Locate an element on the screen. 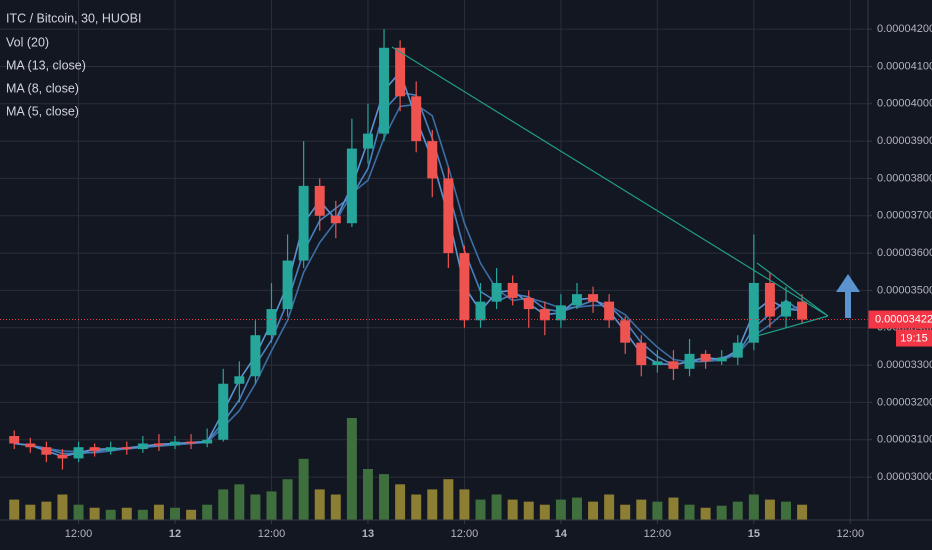 Image resolution: width=932 pixels, height=550 pixels. y-tick-label: 0.00003600 is located at coordinates (904, 253).